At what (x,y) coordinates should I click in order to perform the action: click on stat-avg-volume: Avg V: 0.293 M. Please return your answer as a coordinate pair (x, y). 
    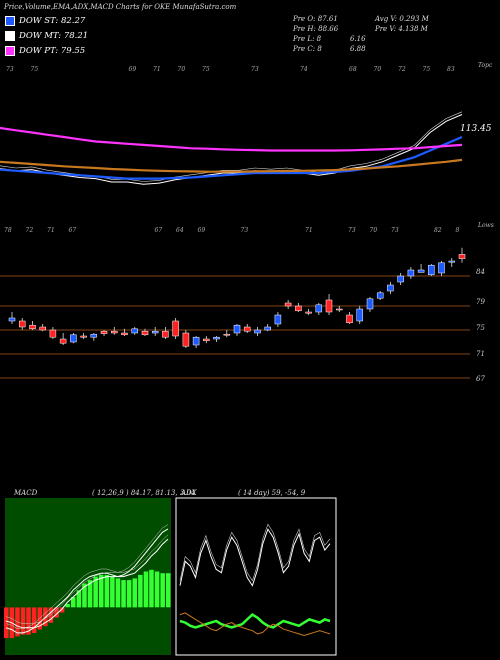
    Looking at the image, I should click on (402, 19).